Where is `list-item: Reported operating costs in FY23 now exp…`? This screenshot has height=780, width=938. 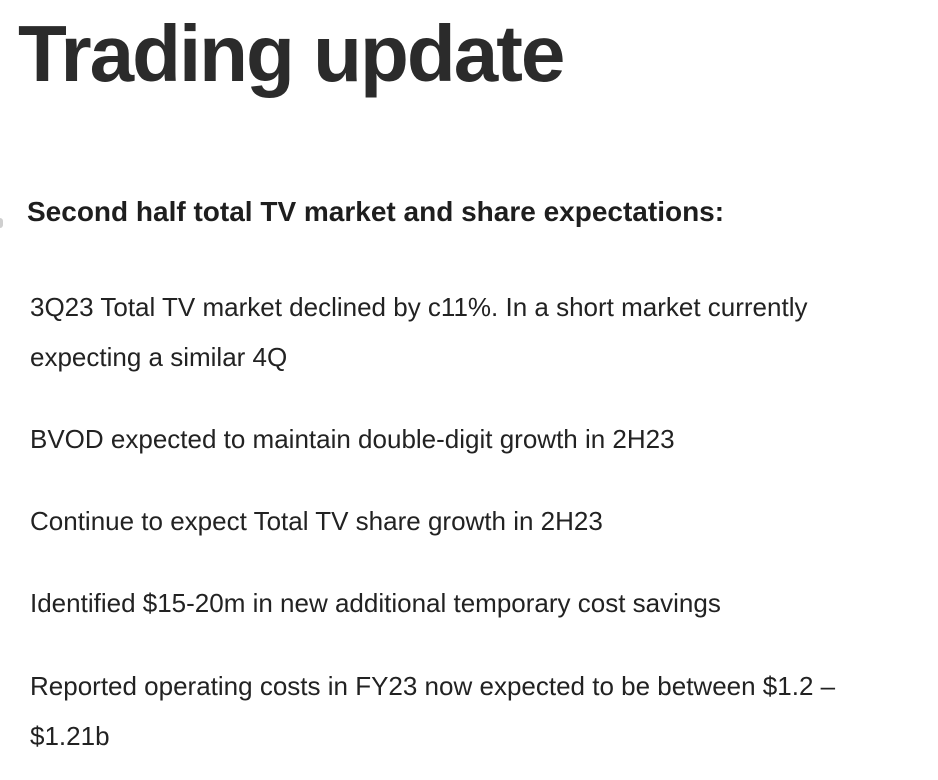 list-item: Reported operating costs in FY23 now exp… is located at coordinates (433, 711).